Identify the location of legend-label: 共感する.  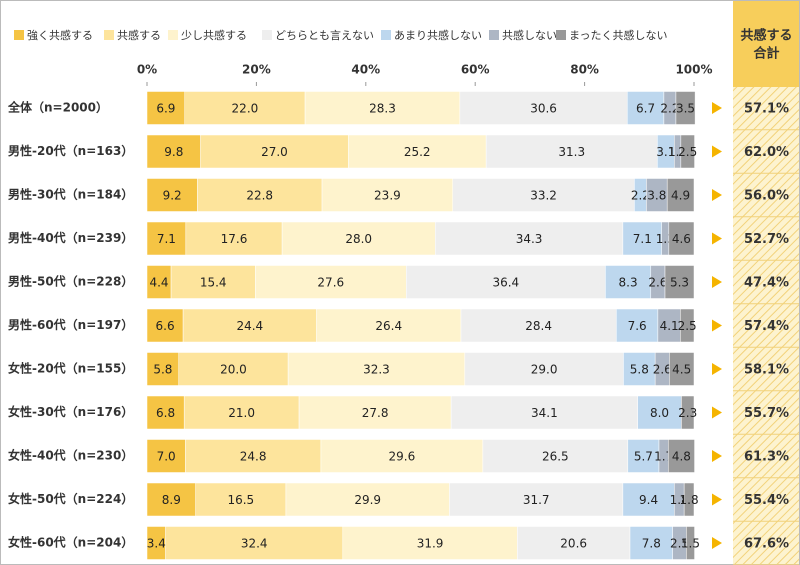
(139, 35).